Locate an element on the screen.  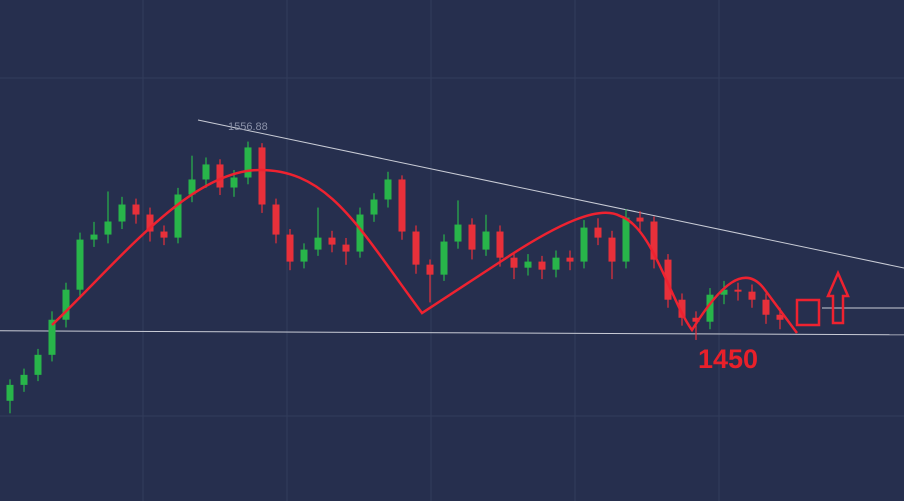
high-label: 1556.88 is located at coordinates (248, 127).